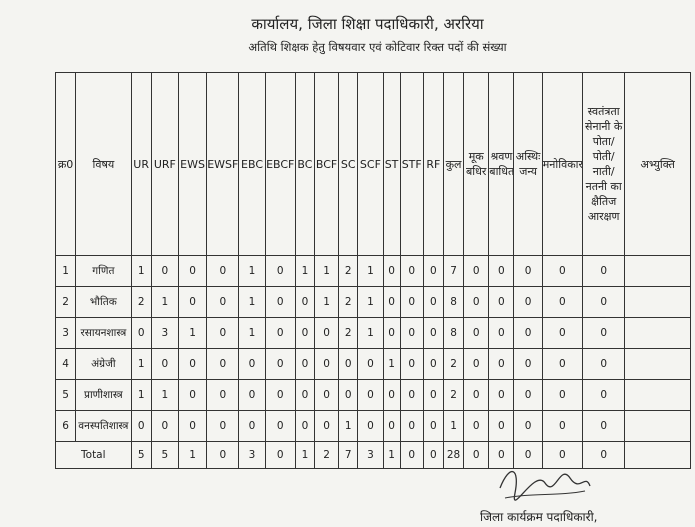 The width and height of the screenshot is (695, 527). What do you see at coordinates (348, 455) in the screenshot?
I see `total-cell: 7` at bounding box center [348, 455].